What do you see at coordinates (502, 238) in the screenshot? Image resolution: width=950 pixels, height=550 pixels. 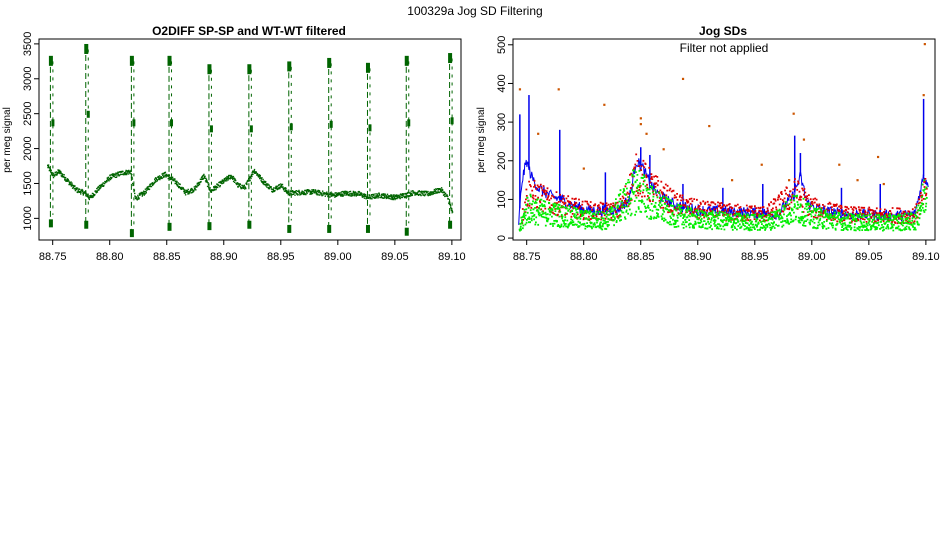 I see `y-tick-label: 0` at bounding box center [502, 238].